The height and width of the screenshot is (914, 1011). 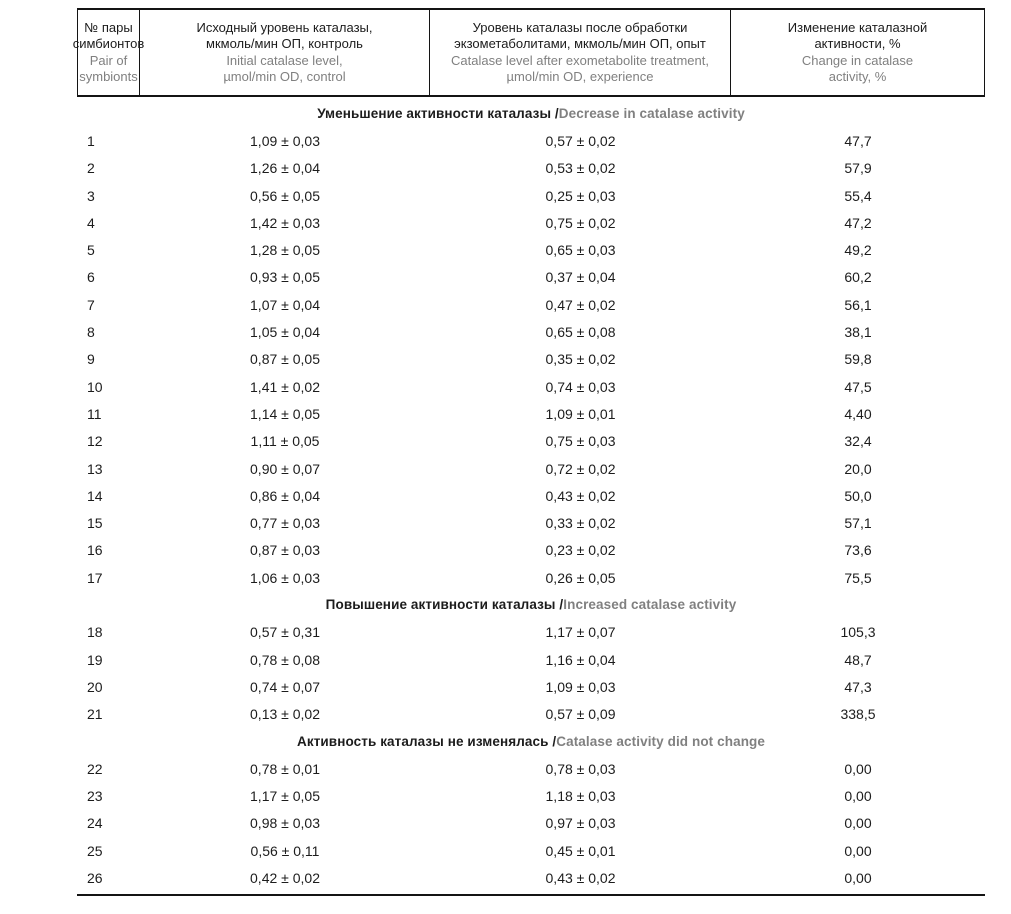 I want to click on control-value-cell: 1,42 ± 0,03, so click(x=285, y=222).